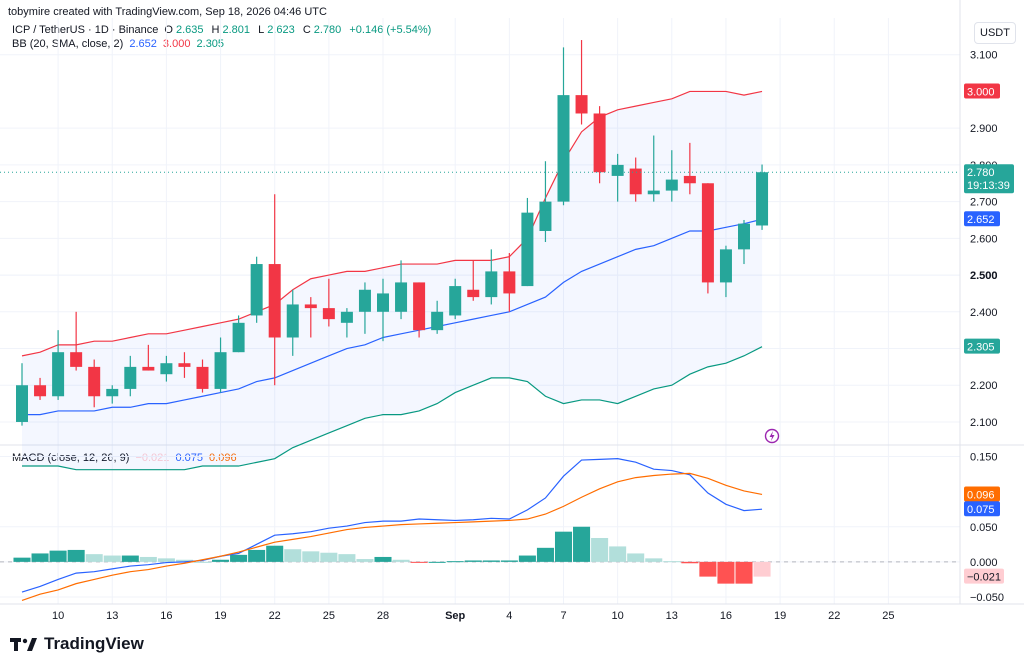  Describe the element at coordinates (281, 30) in the screenshot. I see `low-value: 2.623` at that location.